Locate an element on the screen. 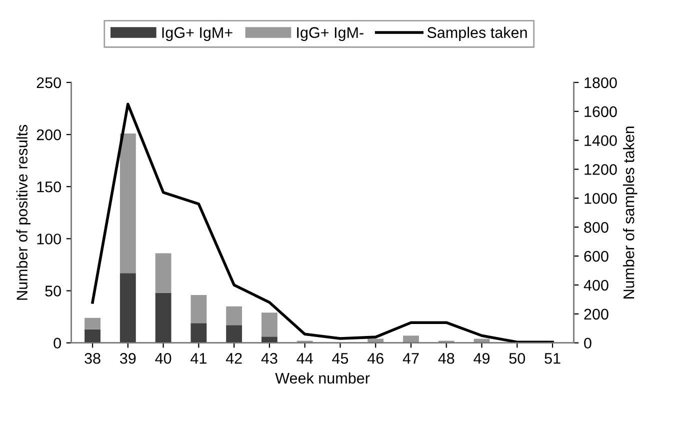 This screenshot has height=434, width=679. y2-tick-label: 400 is located at coordinates (596, 285).